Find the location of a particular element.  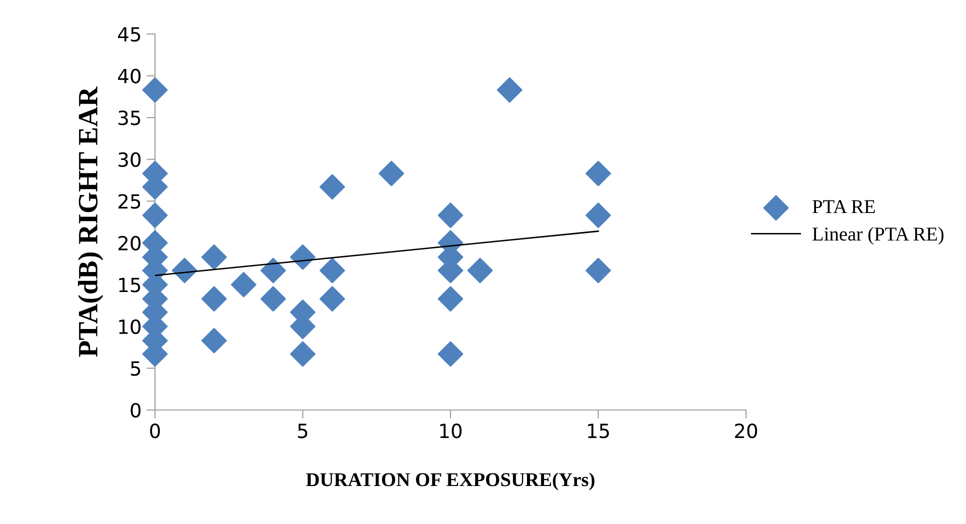

y-axis-title: PTA(dB) RIGHT EAR is located at coordinates (91, 221).